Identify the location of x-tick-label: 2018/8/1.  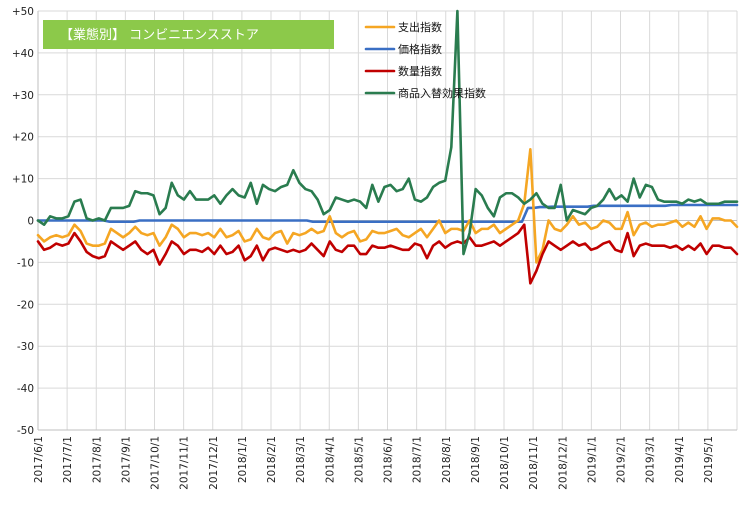
(447, 459).